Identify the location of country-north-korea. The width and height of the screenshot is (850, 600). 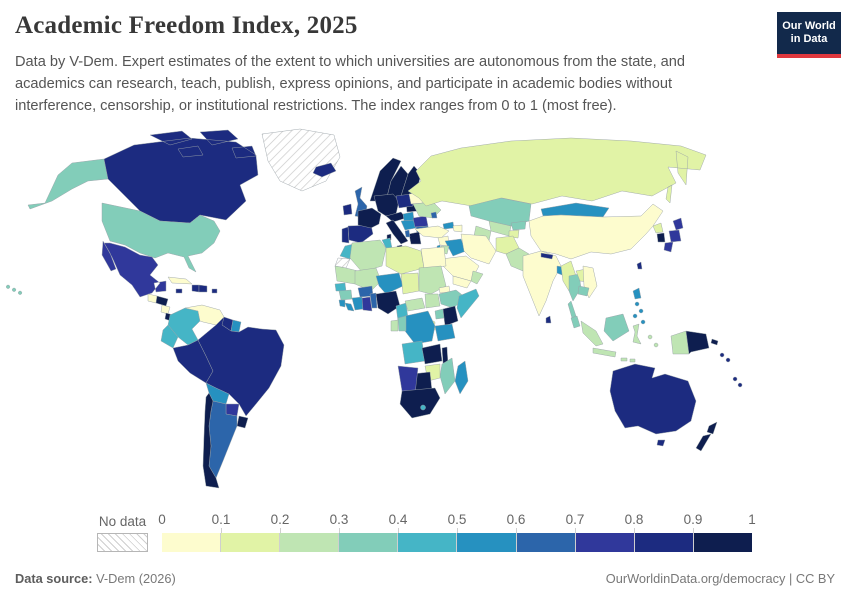
(658, 228).